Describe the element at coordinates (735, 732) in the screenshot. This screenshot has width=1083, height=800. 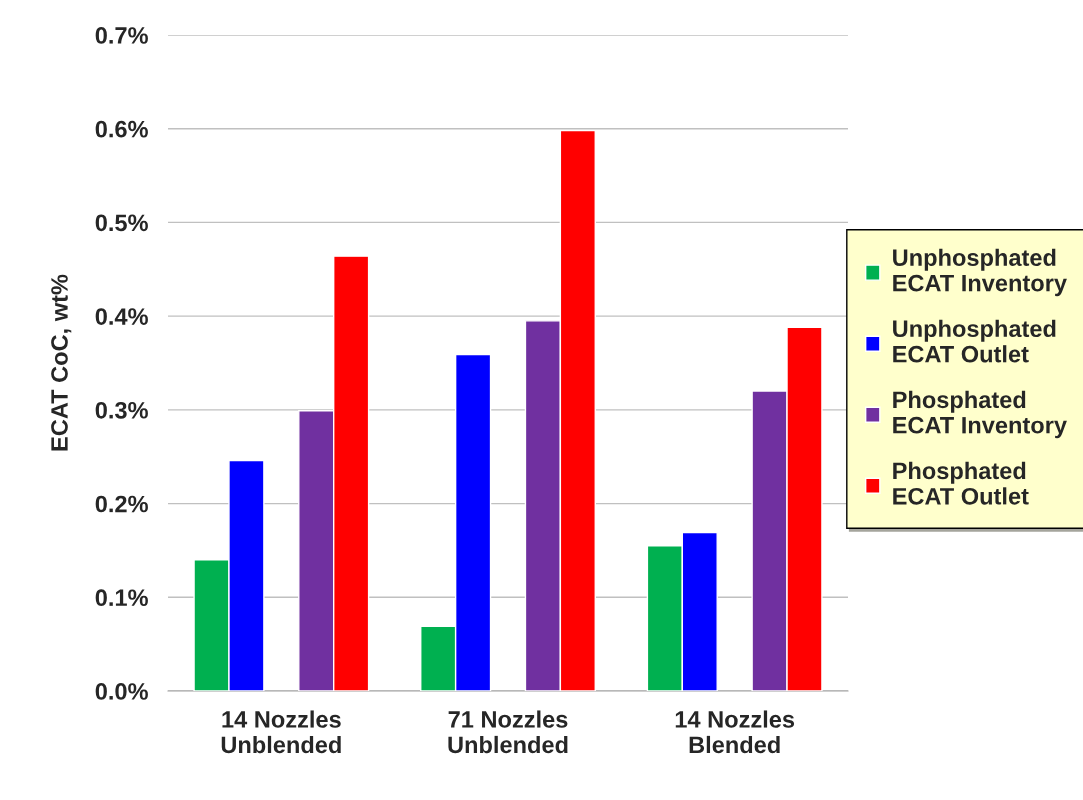
I see `x-tick-label: 14 Nozzles Blended` at that location.